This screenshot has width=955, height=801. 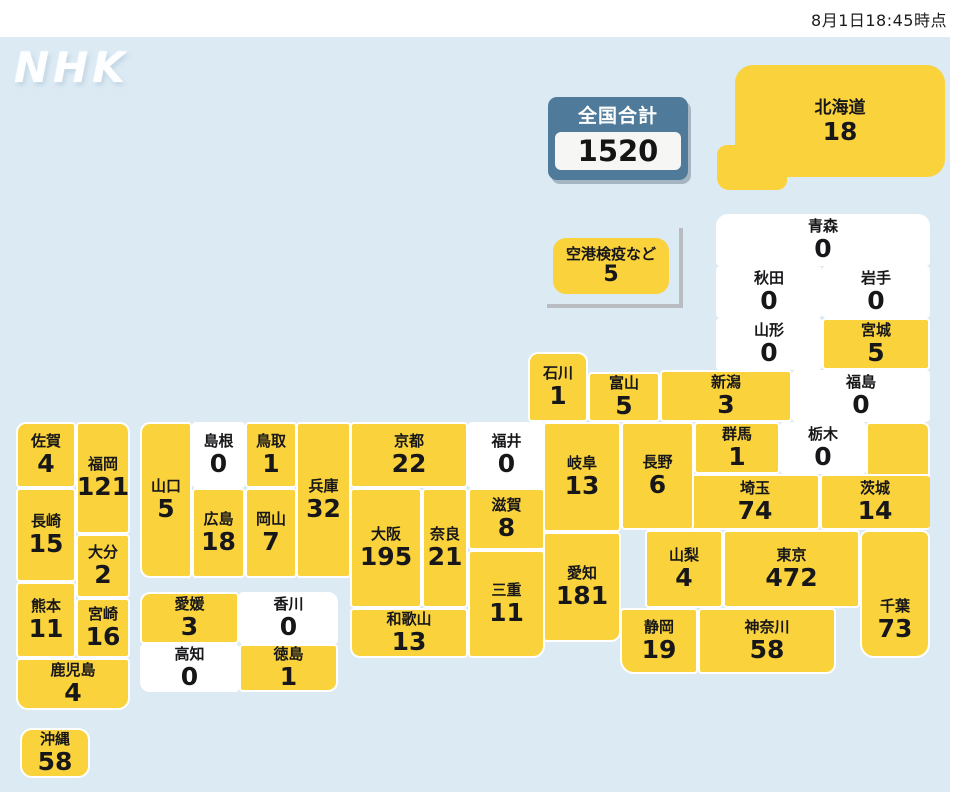 I want to click on ibaraki-label: 茨城 14, so click(x=875, y=502).